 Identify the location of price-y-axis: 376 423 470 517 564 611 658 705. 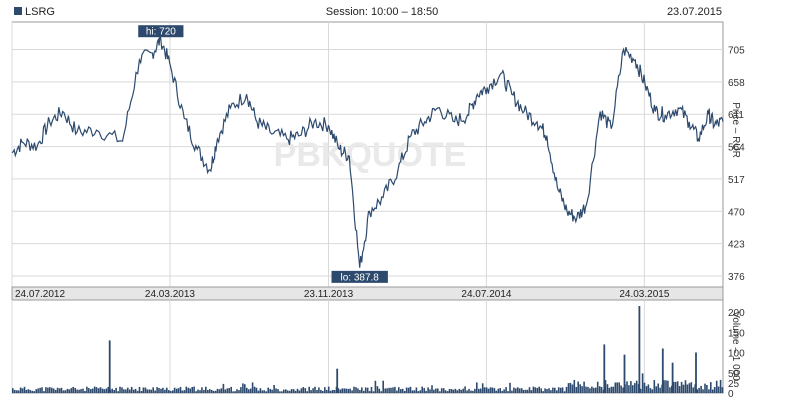
(736, 164).